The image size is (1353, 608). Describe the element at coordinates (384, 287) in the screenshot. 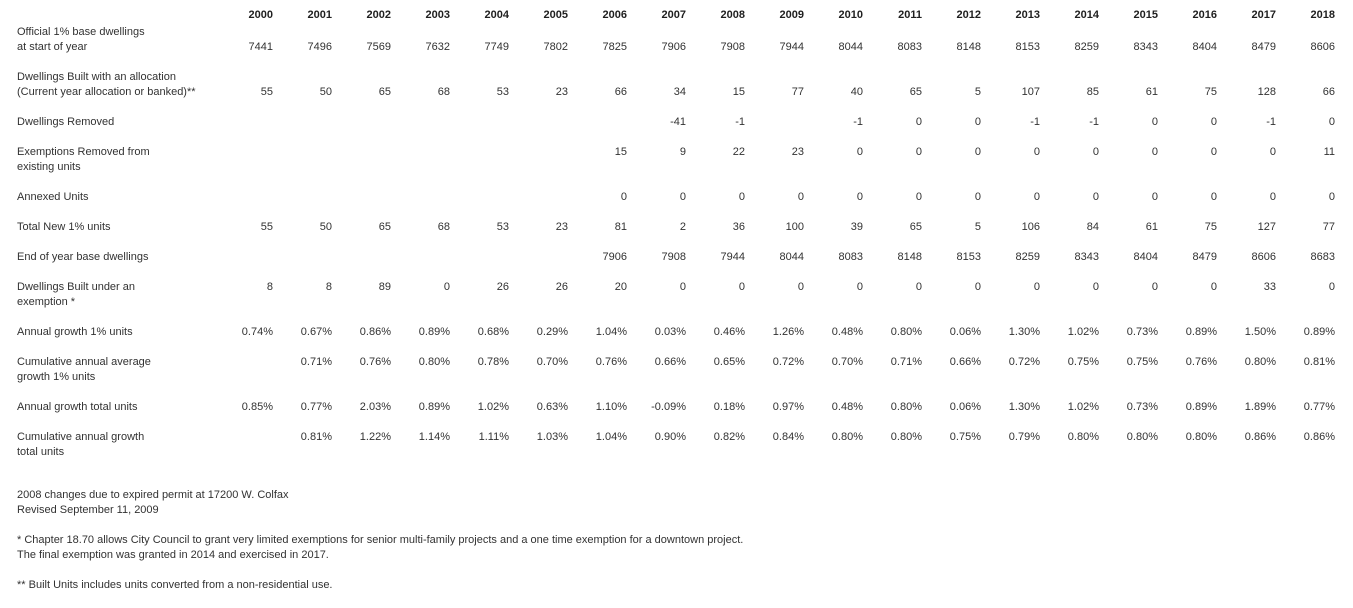

I see `value-cell: 89` at that location.